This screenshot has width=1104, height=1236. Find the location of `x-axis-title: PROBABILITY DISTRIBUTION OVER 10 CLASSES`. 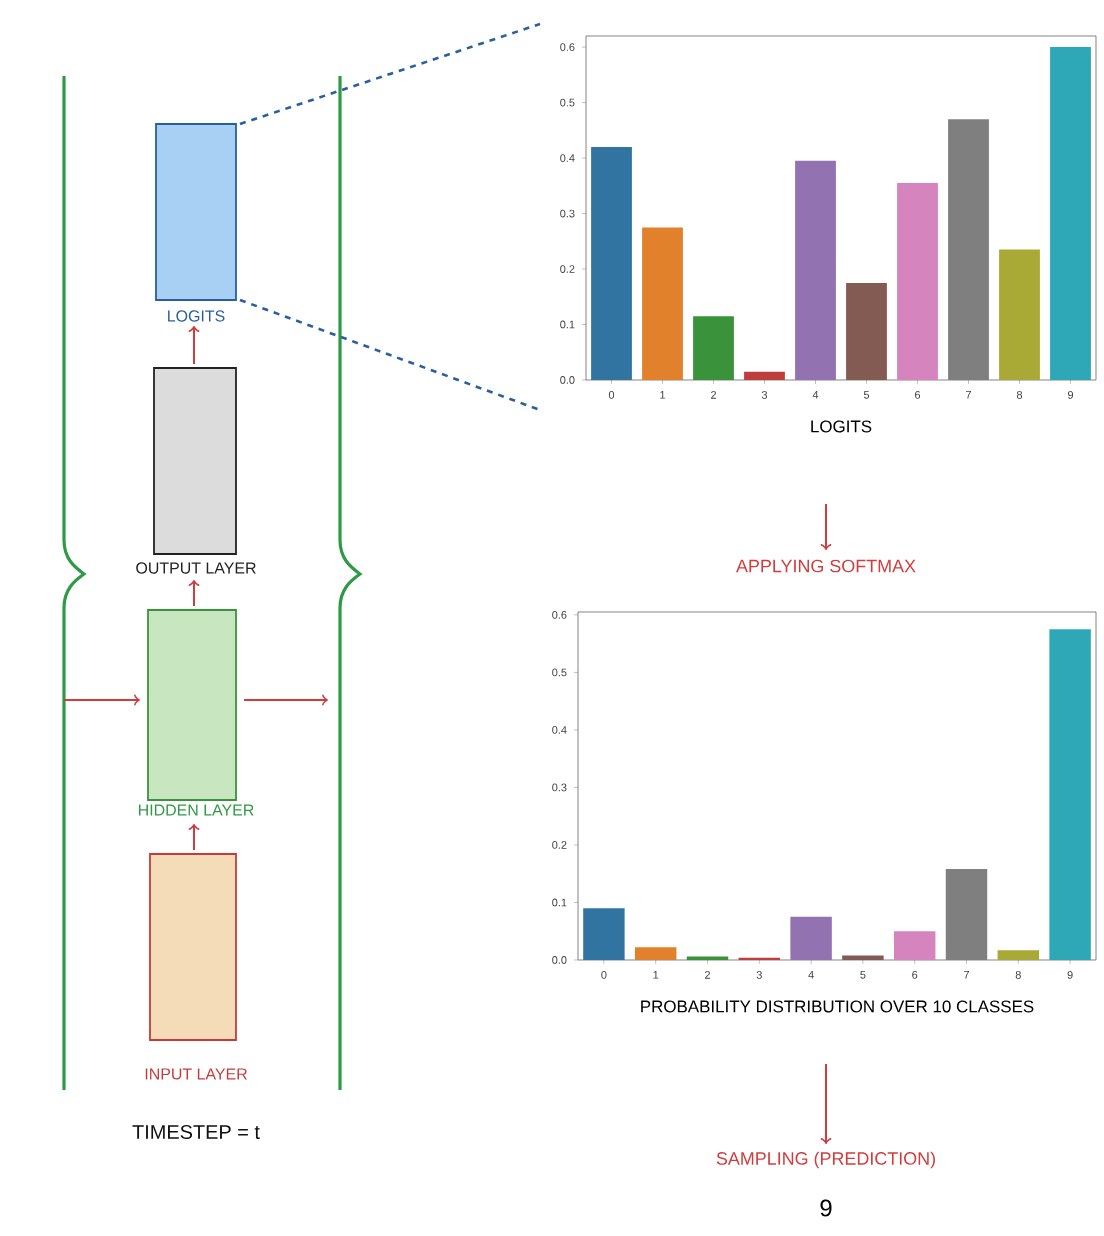

x-axis-title: PROBABILITY DISTRIBUTION OVER 10 CLASSES is located at coordinates (837, 1006).